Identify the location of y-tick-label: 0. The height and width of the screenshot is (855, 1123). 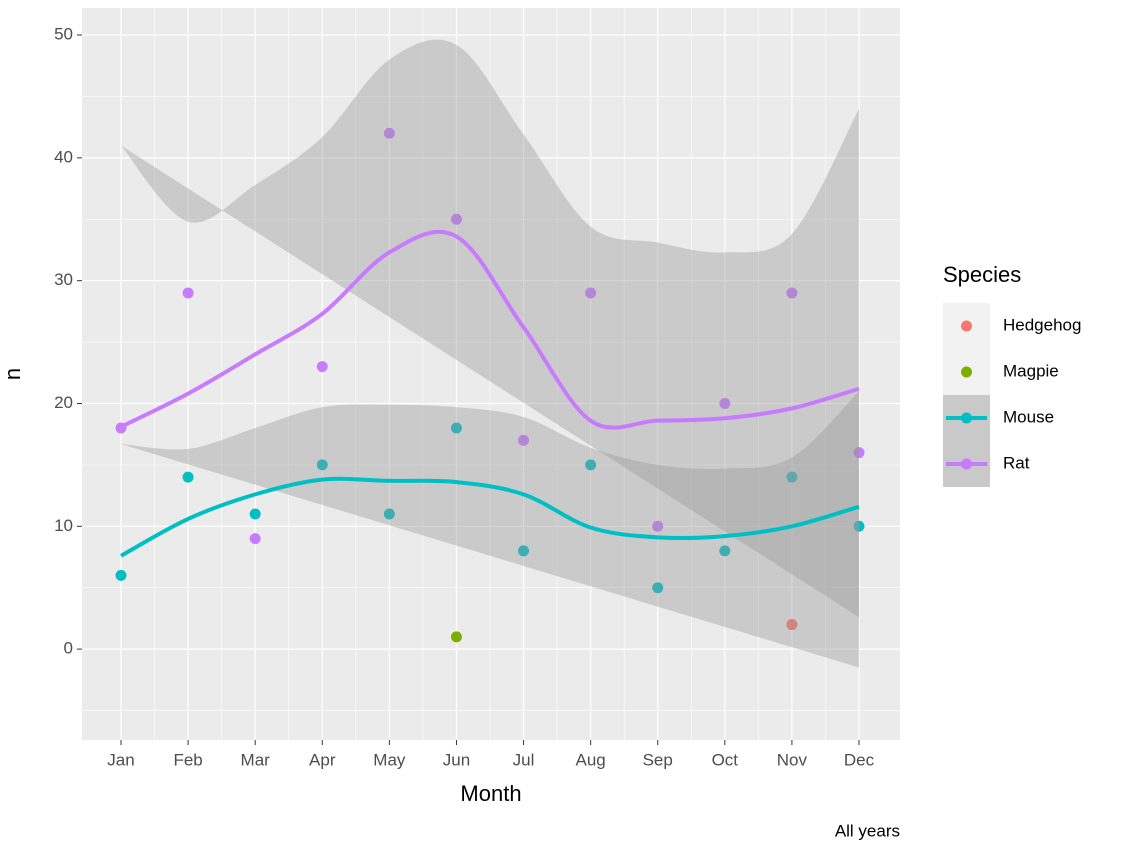
(68, 648).